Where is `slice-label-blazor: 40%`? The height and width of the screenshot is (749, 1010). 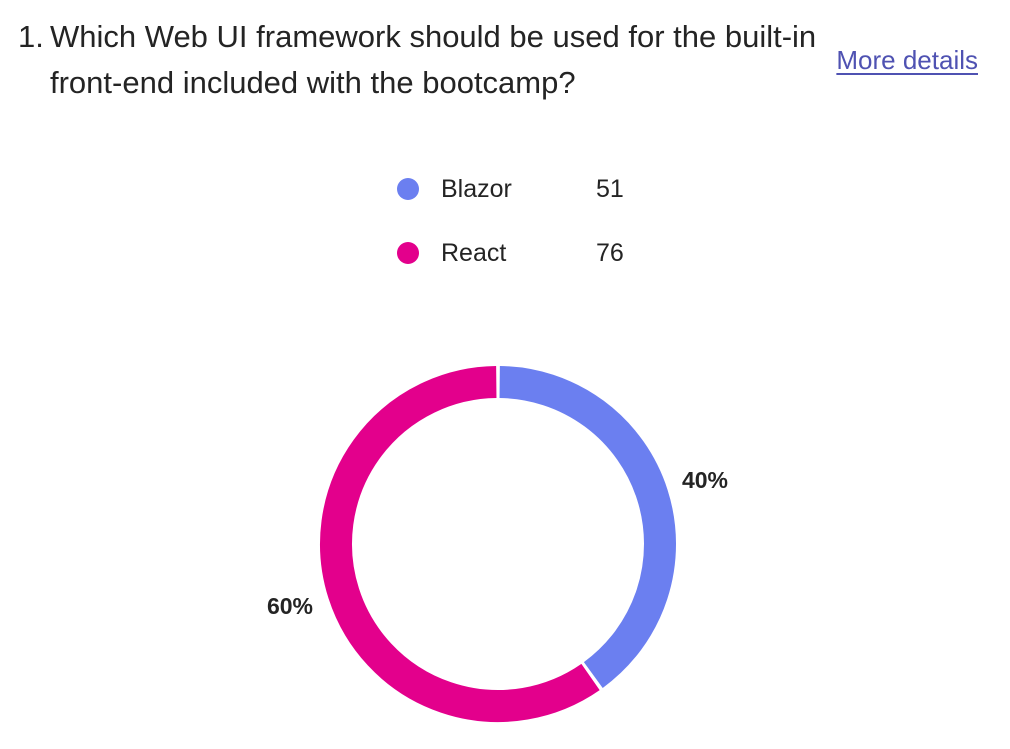
slice-label-blazor: 40% is located at coordinates (705, 480).